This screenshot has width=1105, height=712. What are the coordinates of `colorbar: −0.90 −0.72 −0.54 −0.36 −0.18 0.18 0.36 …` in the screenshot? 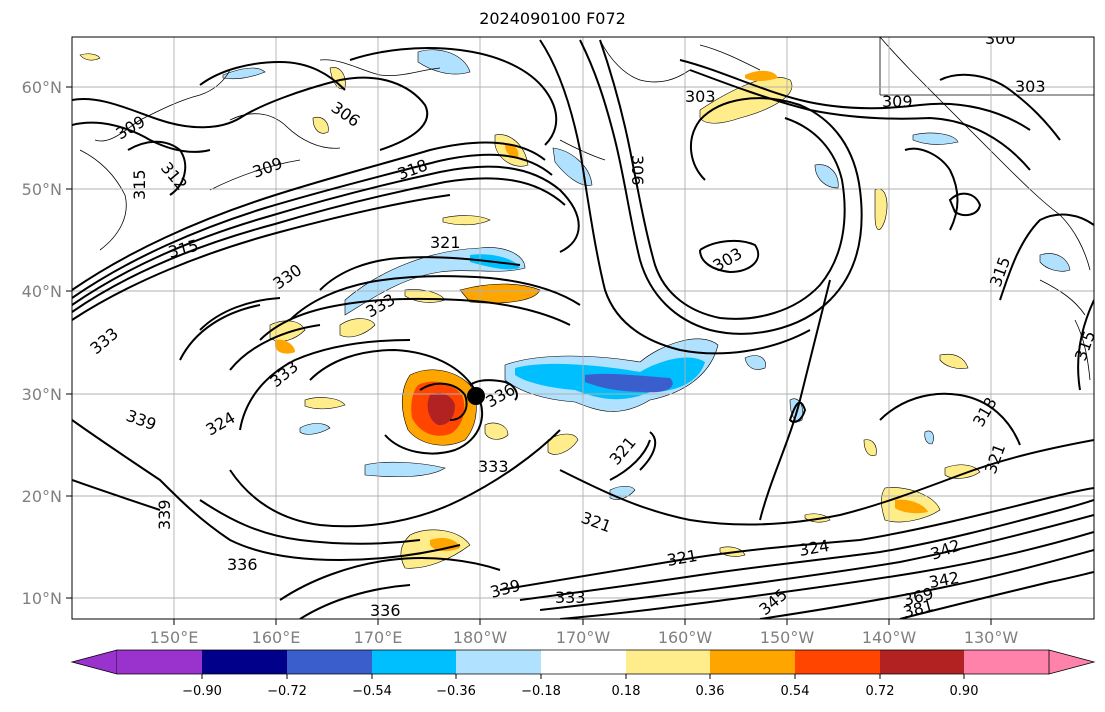 It's located at (583, 674).